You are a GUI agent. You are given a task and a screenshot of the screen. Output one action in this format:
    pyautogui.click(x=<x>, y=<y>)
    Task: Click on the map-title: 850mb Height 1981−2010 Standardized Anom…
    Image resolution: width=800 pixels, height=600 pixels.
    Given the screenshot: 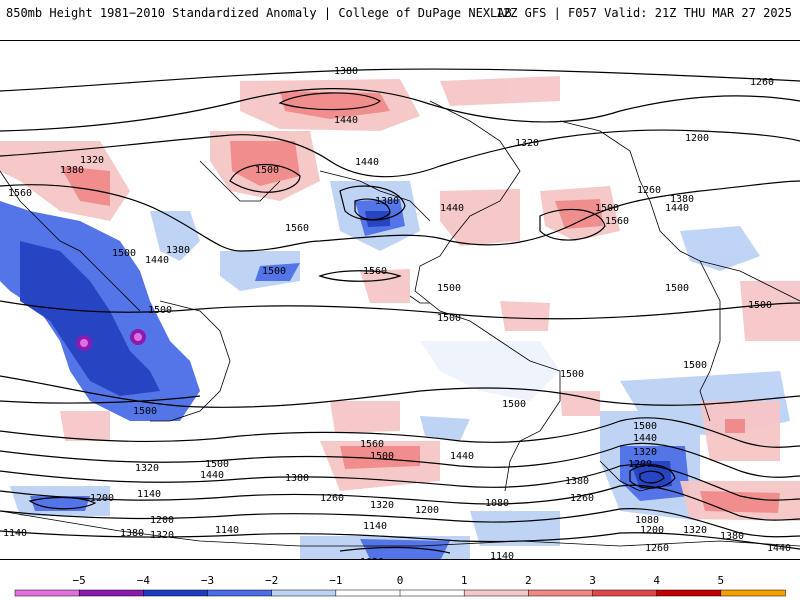 What is the action you would take?
    pyautogui.click(x=259, y=13)
    